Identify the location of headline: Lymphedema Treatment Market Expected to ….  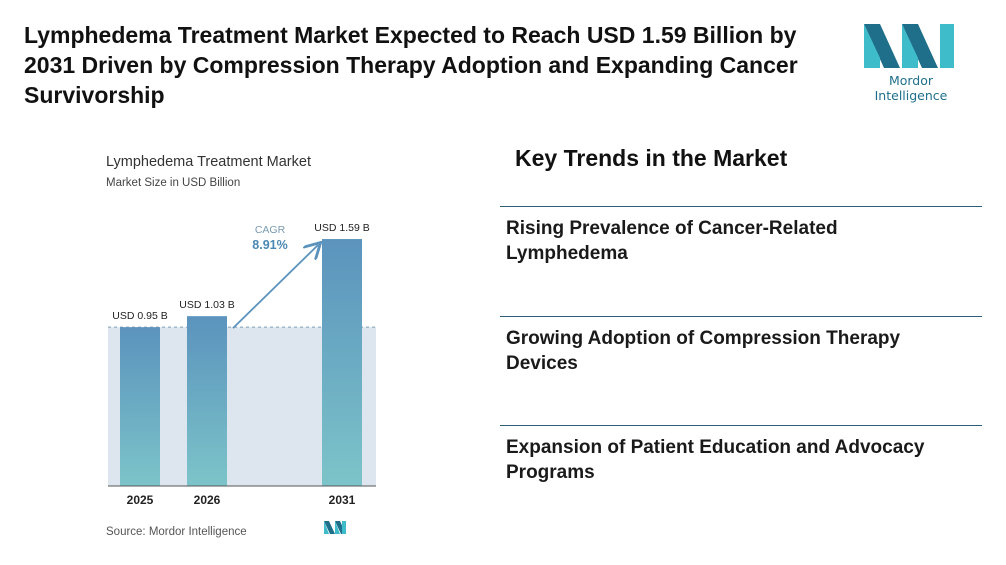
(411, 65).